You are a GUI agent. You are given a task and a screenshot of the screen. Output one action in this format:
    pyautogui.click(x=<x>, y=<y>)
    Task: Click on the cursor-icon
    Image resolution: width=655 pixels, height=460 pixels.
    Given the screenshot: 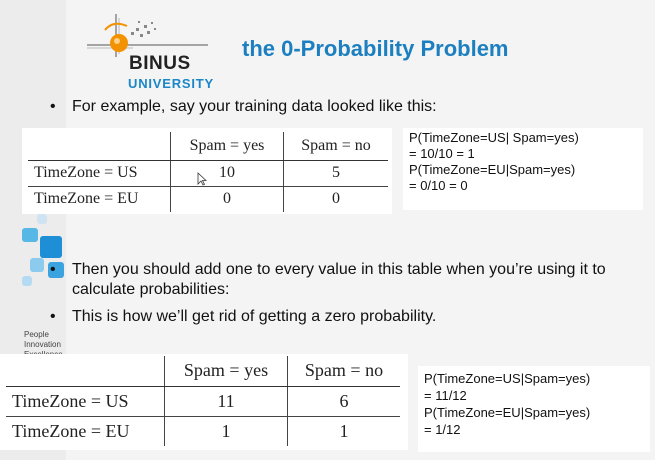 What is the action you would take?
    pyautogui.click(x=202, y=179)
    